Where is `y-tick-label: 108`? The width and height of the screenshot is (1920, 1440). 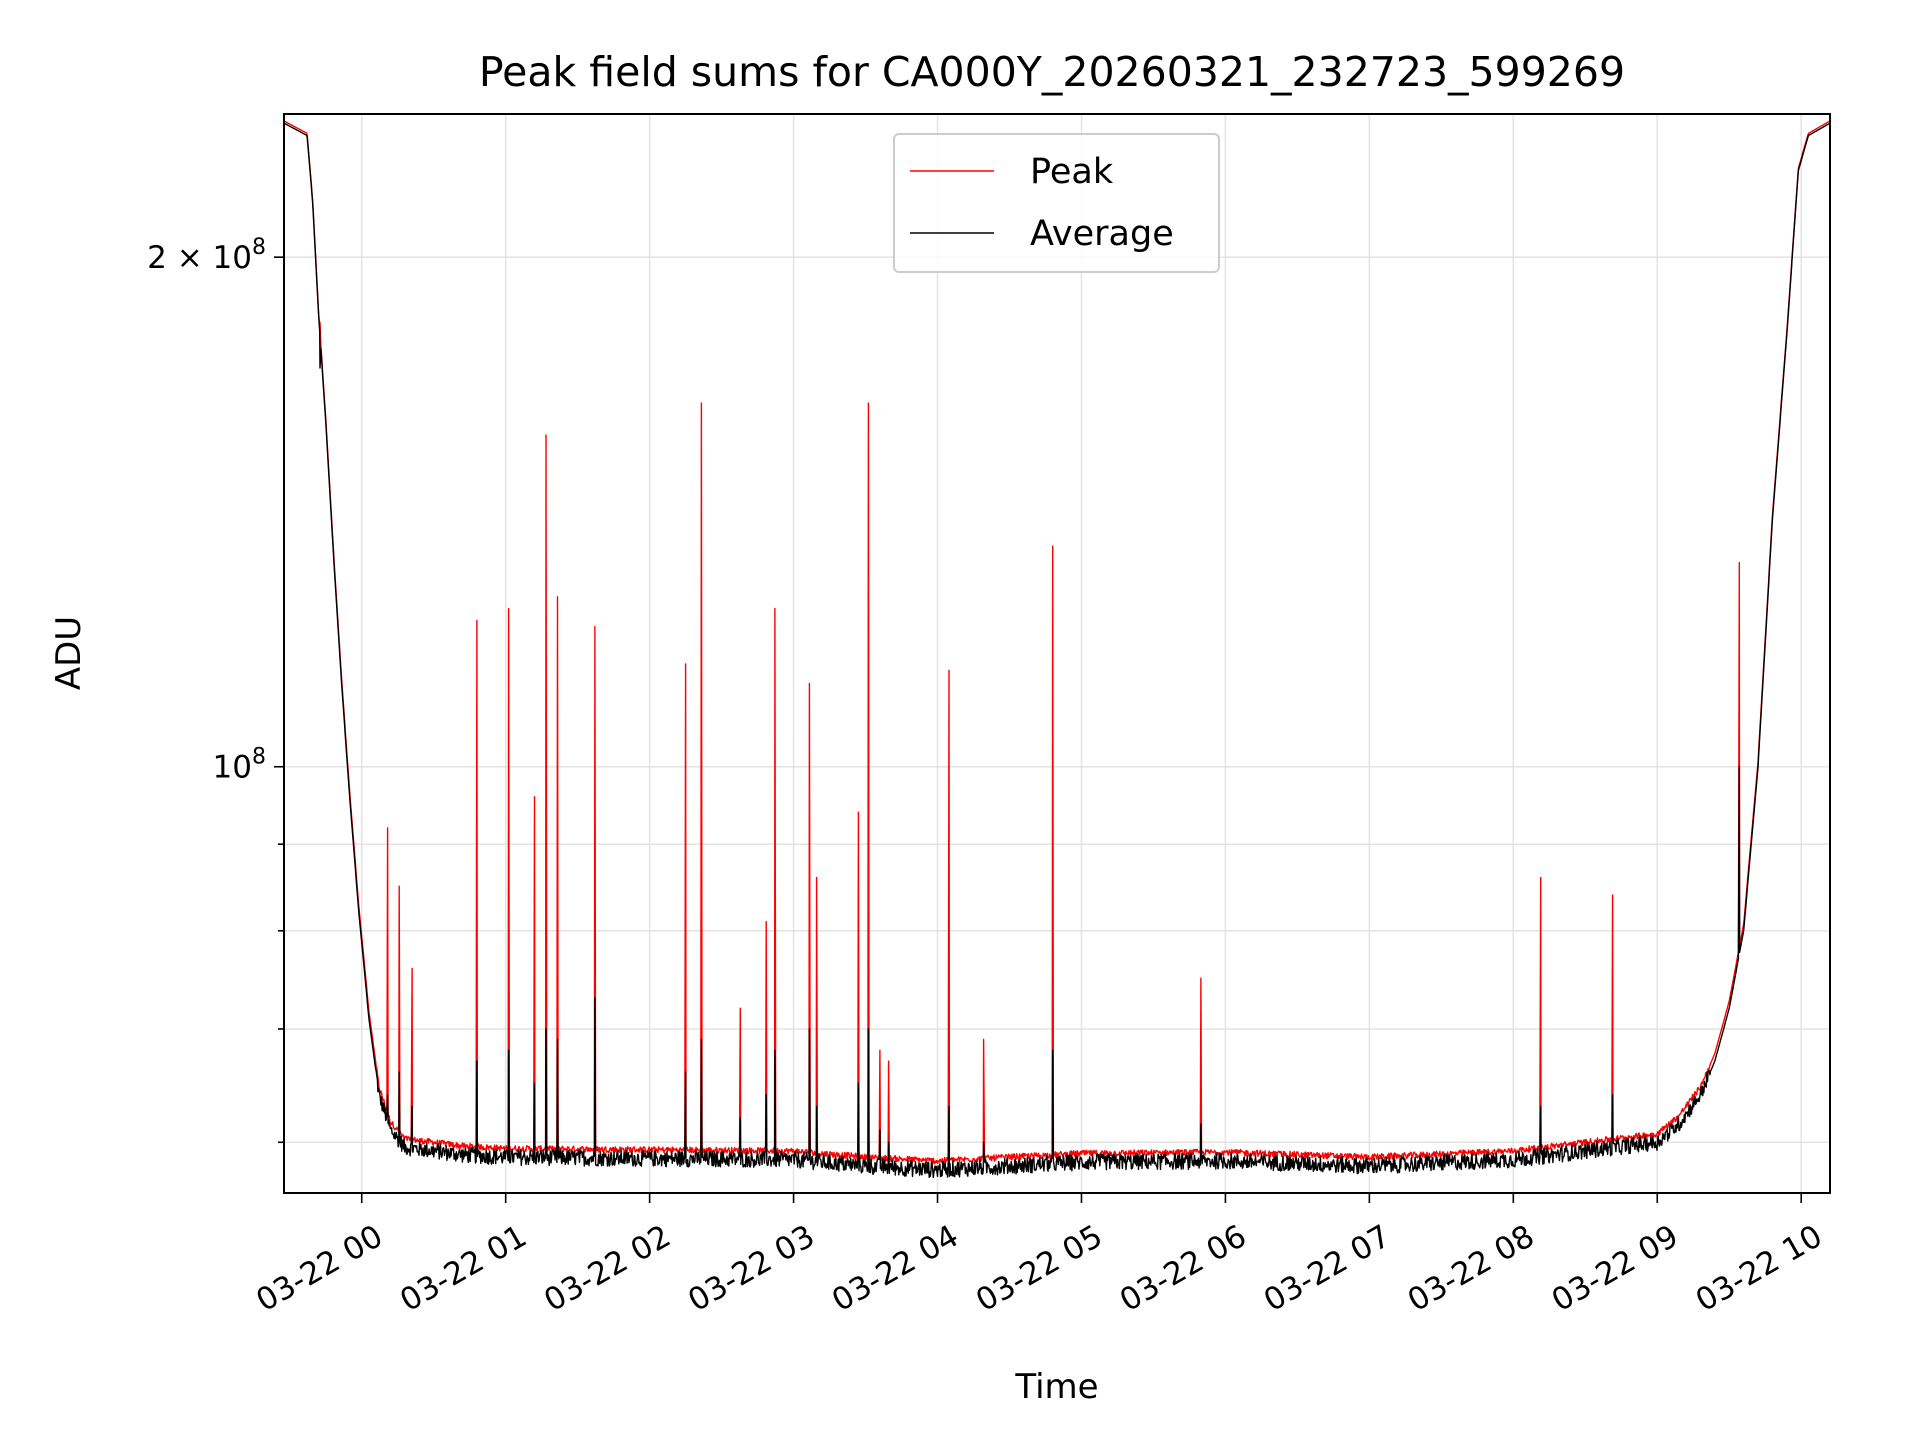
y-tick-label: 108 is located at coordinates (239, 765).